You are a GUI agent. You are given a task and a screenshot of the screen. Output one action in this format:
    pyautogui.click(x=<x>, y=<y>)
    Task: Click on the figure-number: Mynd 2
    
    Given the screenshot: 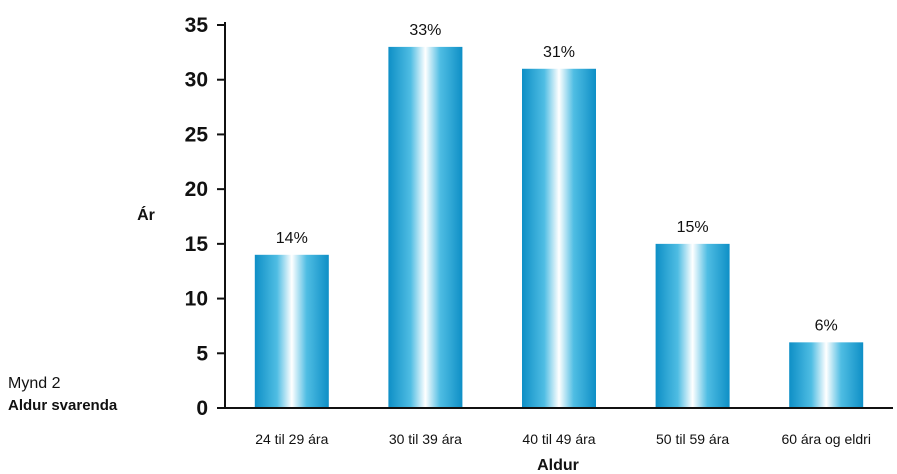 What is the action you would take?
    pyautogui.click(x=34, y=383)
    